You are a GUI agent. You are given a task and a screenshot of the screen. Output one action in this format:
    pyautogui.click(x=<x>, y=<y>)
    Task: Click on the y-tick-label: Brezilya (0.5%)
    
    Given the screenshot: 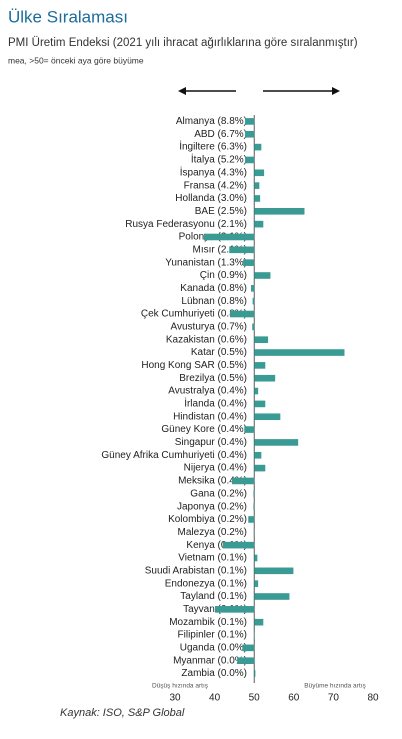 What is the action you would take?
    pyautogui.click(x=213, y=378)
    